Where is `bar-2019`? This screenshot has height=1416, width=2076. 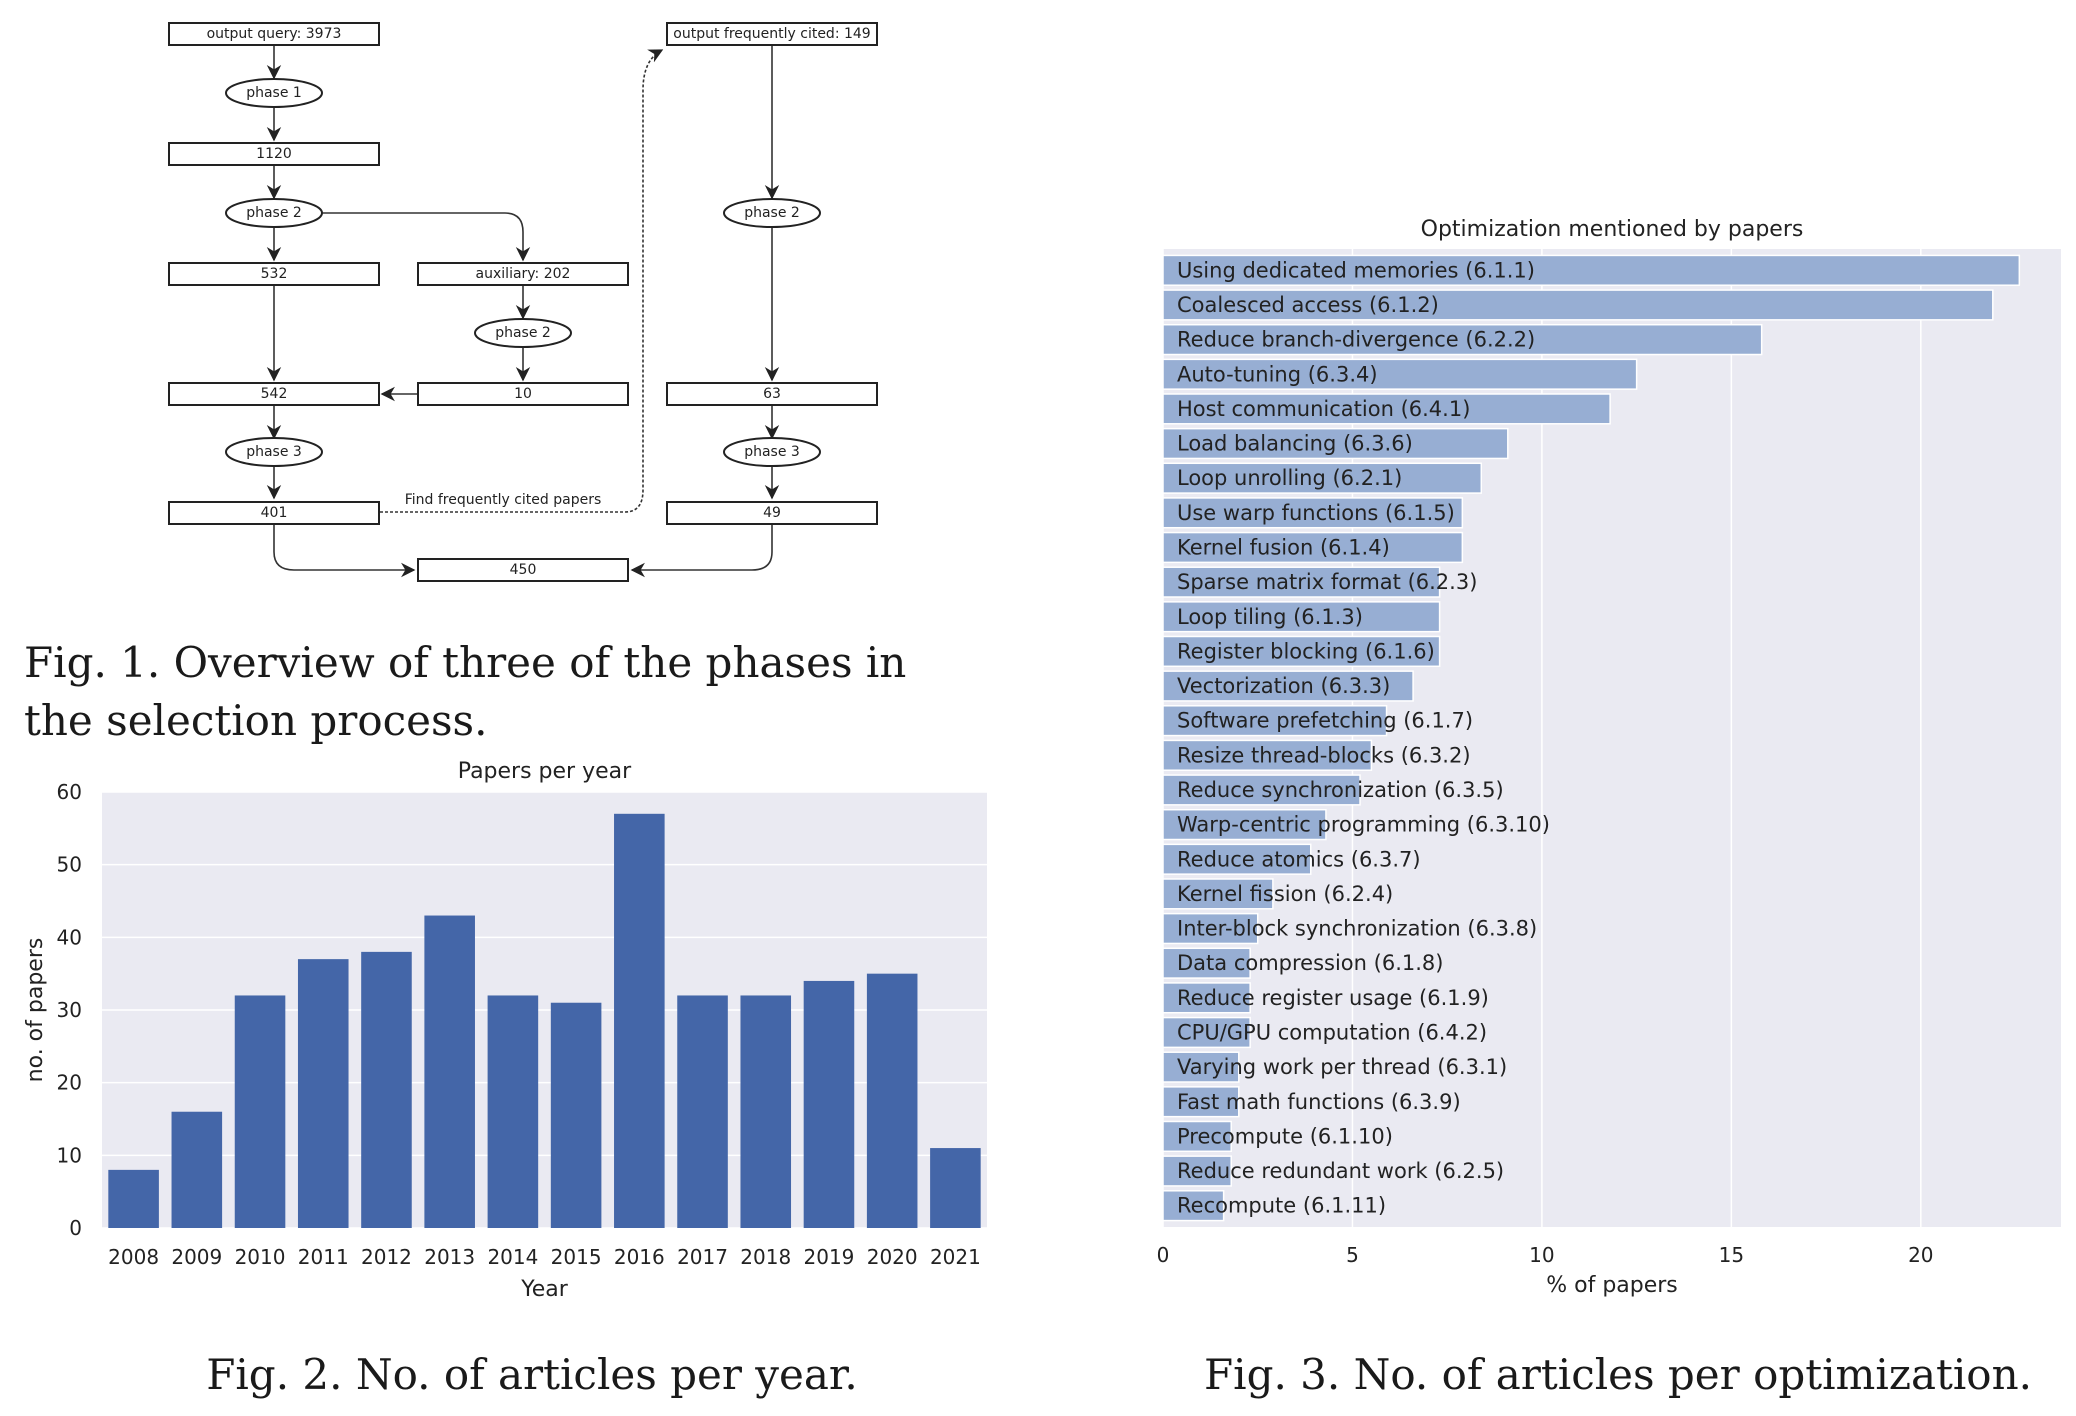
bar-2019 is located at coordinates (829, 1104).